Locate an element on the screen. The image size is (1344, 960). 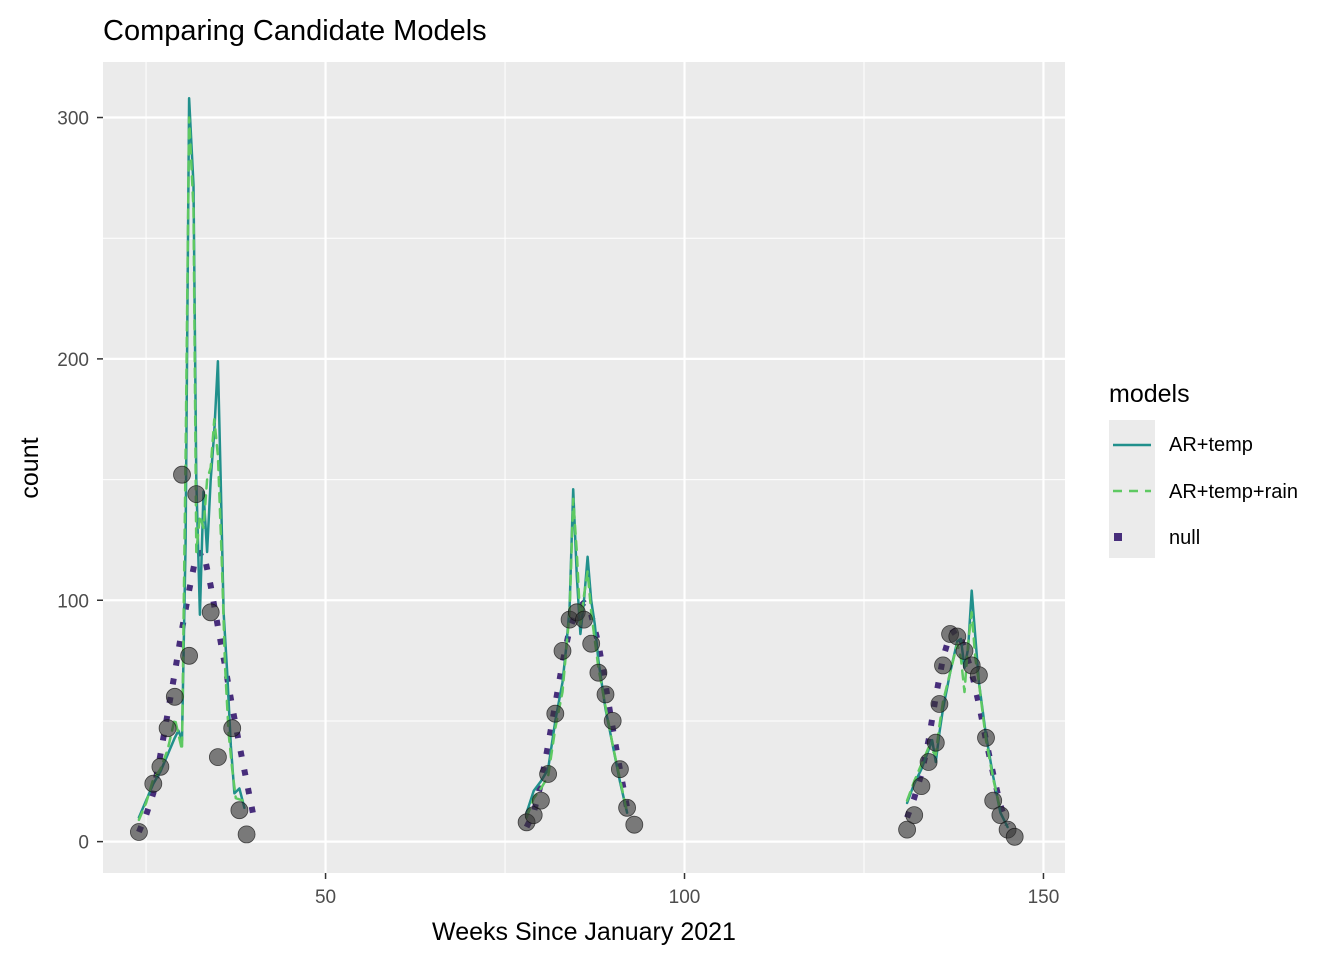
x-tick-label: 50 is located at coordinates (325, 897).